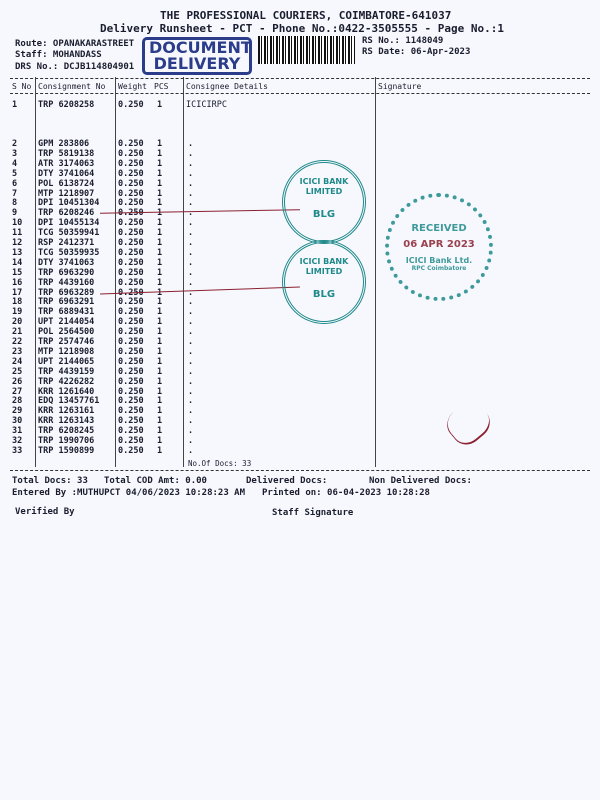 The height and width of the screenshot is (800, 600). What do you see at coordinates (15, 153) in the screenshot?
I see `sno: 3` at bounding box center [15, 153].